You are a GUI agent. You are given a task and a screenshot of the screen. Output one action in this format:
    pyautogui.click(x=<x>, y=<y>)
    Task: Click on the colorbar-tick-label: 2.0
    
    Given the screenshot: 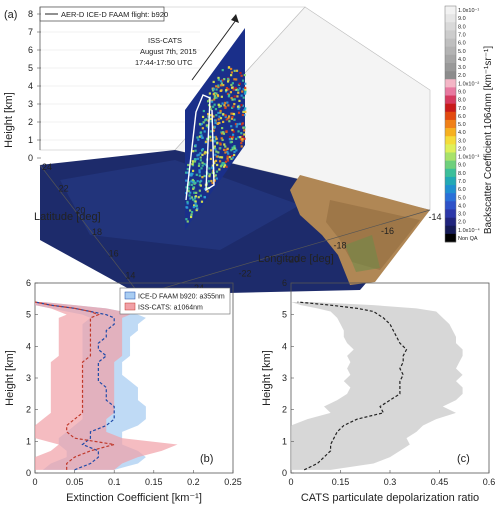 What is the action you would take?
    pyautogui.click(x=462, y=149)
    